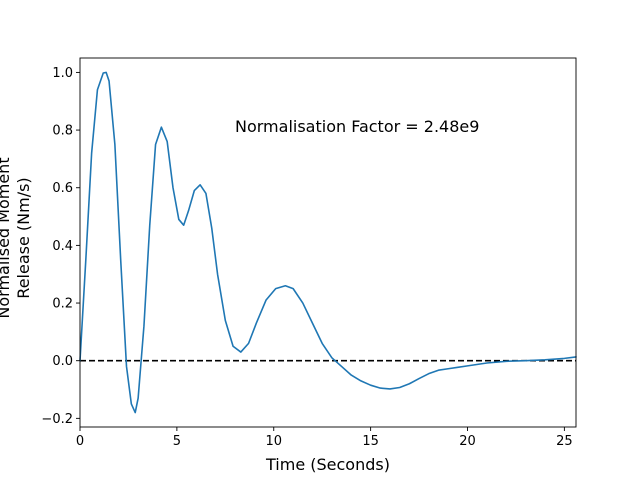  Describe the element at coordinates (80, 441) in the screenshot. I see `x-tick-label-0: 0` at that location.